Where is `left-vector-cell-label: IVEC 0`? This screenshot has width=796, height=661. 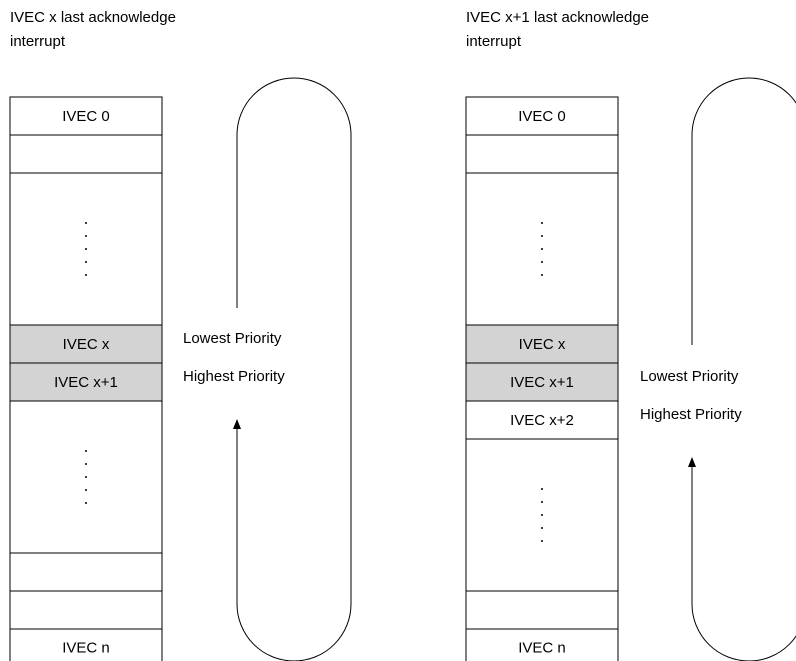 left-vector-cell-label: IVEC 0 is located at coordinates (86, 116).